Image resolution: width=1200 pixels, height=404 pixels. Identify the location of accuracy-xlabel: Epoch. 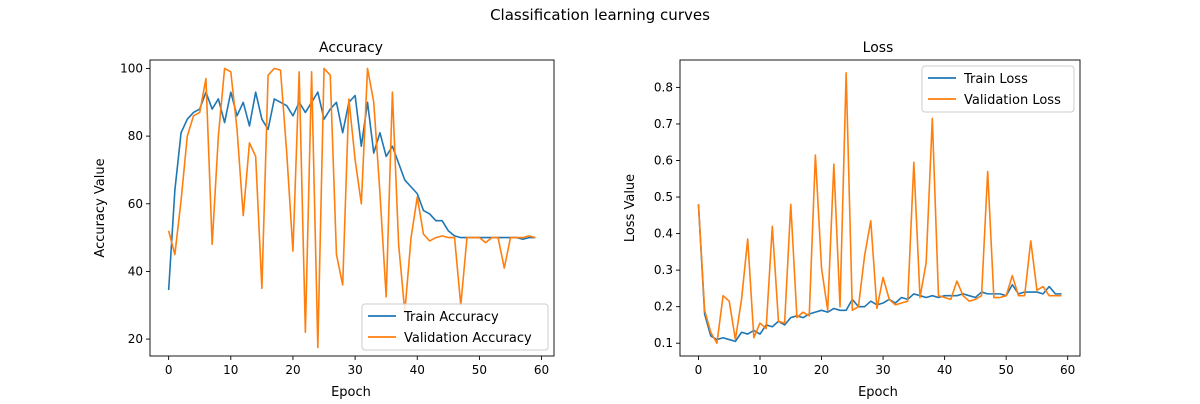
(351, 392).